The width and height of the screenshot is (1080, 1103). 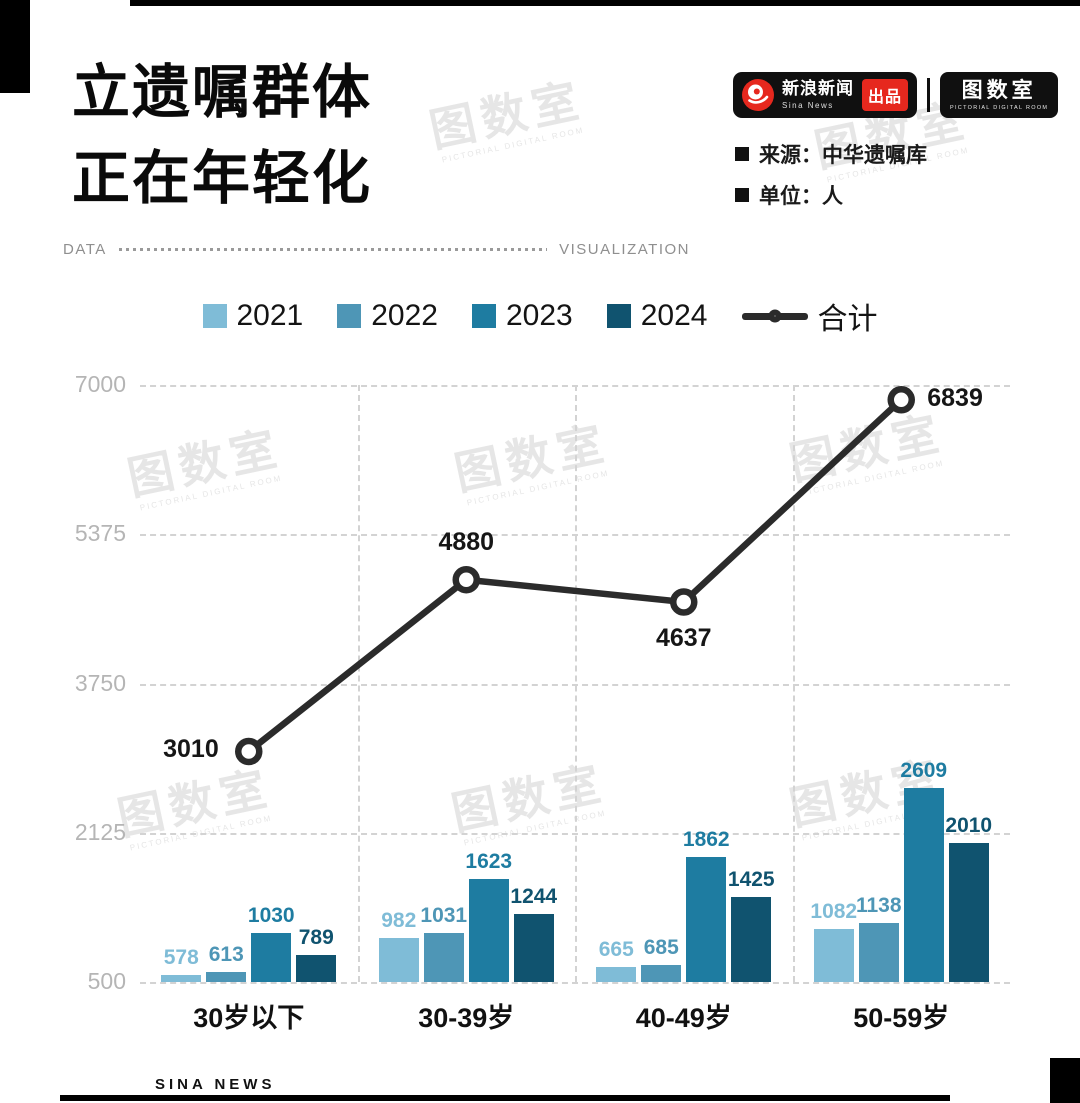 What do you see at coordinates (100, 384) in the screenshot?
I see `y-axis-tick: 7000` at bounding box center [100, 384].